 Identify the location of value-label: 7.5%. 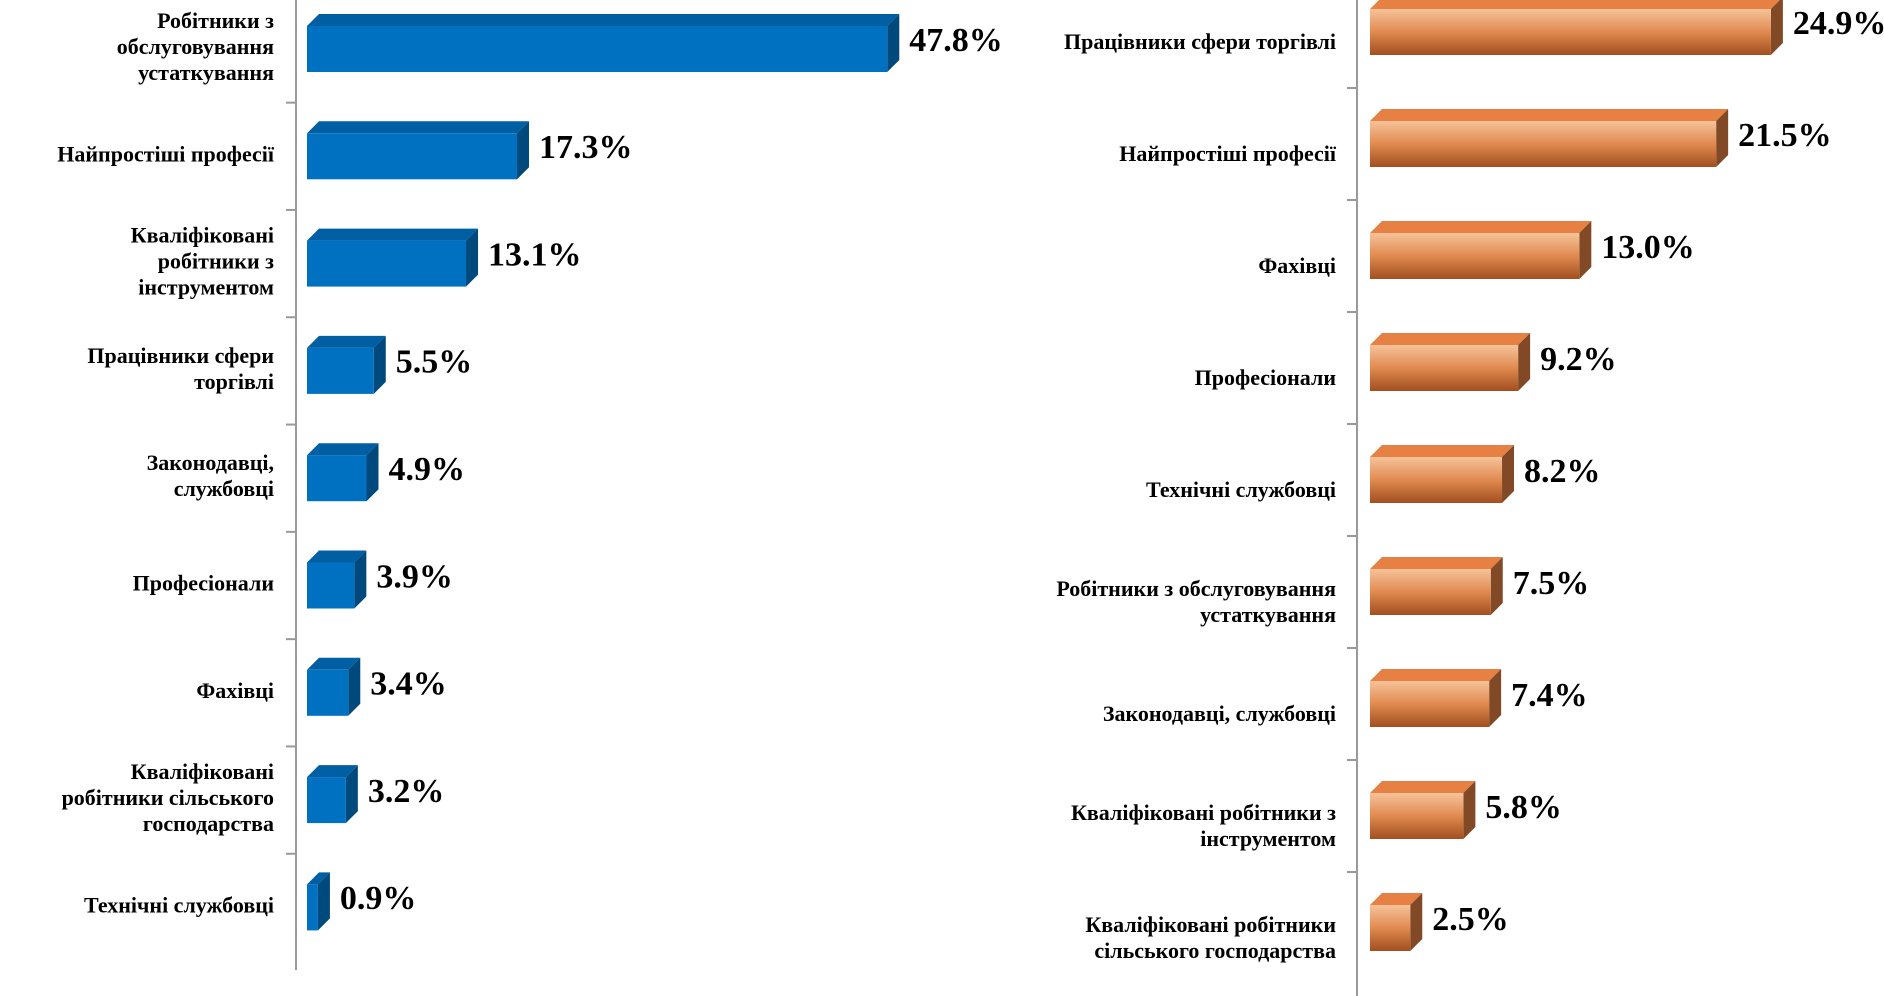
(1551, 583).